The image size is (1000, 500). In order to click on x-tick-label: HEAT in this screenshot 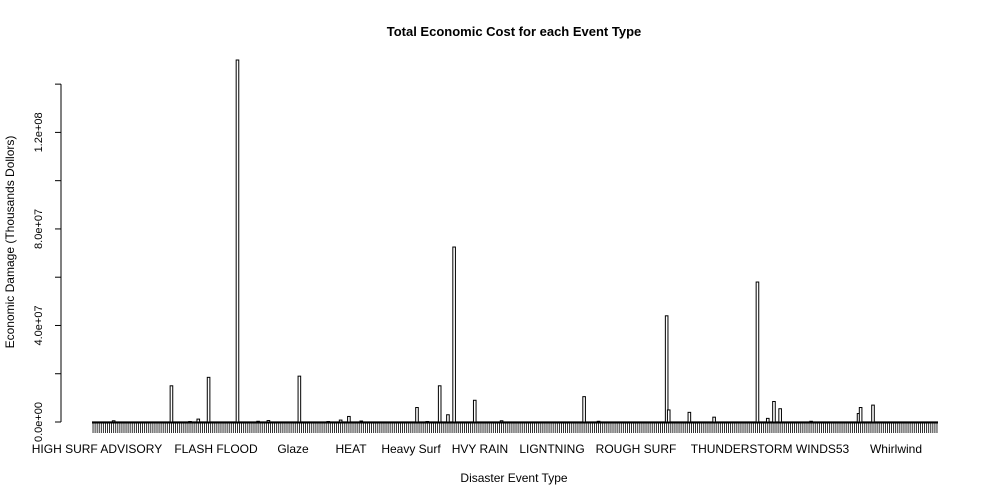, I will do `click(351, 449)`.